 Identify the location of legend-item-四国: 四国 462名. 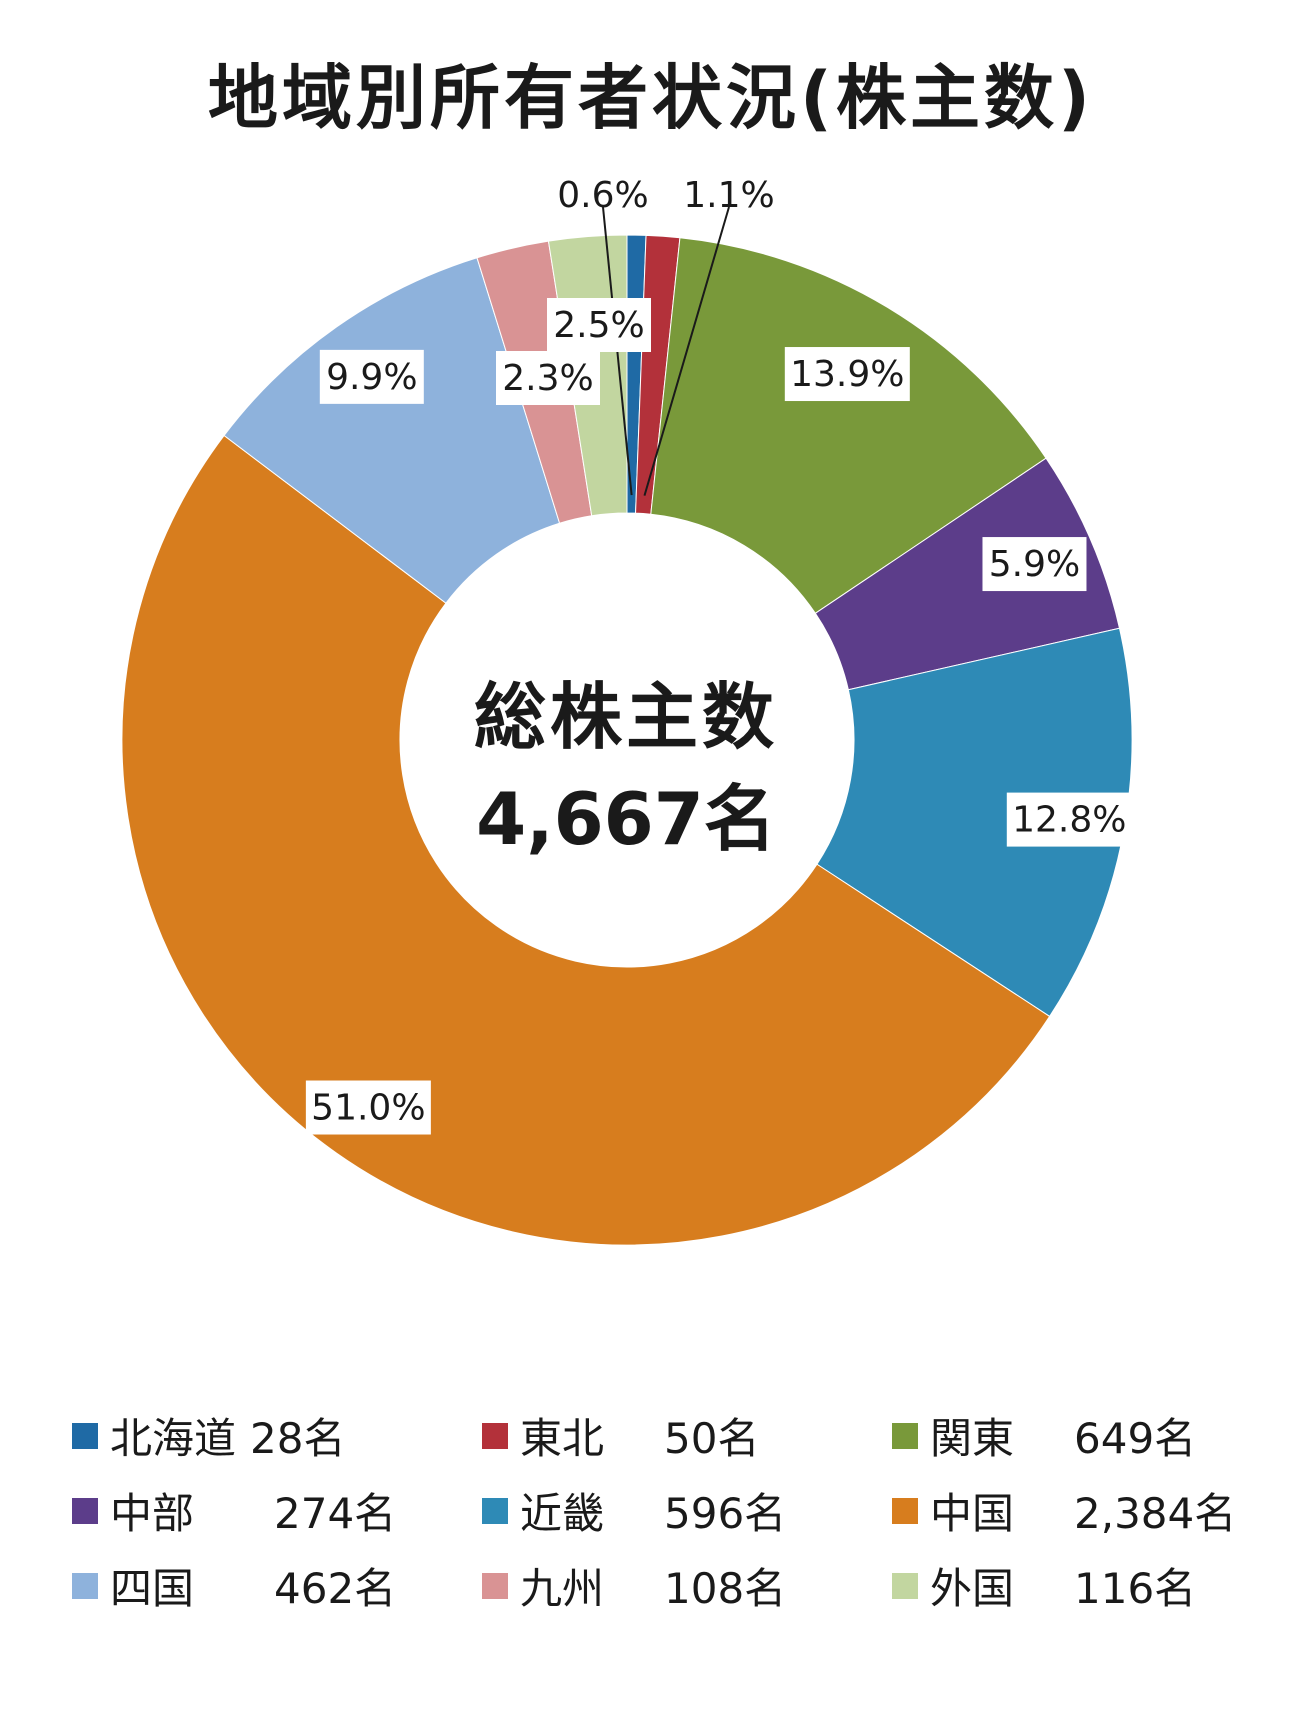
(234, 1585).